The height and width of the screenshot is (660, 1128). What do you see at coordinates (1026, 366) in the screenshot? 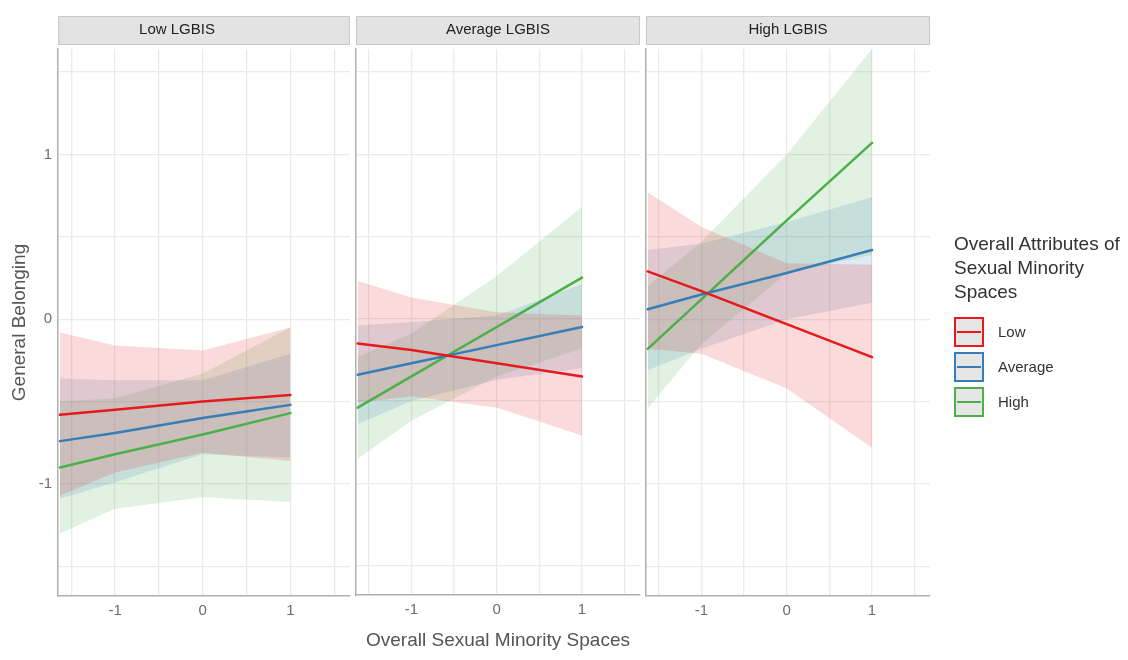
I see `legend-label: Average` at bounding box center [1026, 366].